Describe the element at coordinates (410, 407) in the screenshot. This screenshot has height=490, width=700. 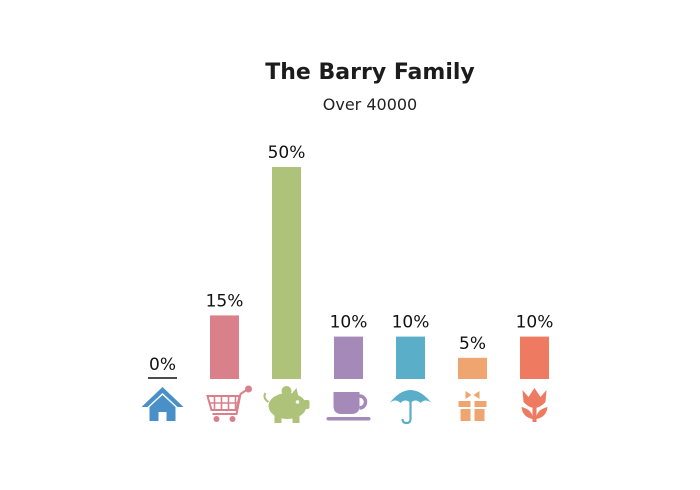
I see `umbrella-icon` at that location.